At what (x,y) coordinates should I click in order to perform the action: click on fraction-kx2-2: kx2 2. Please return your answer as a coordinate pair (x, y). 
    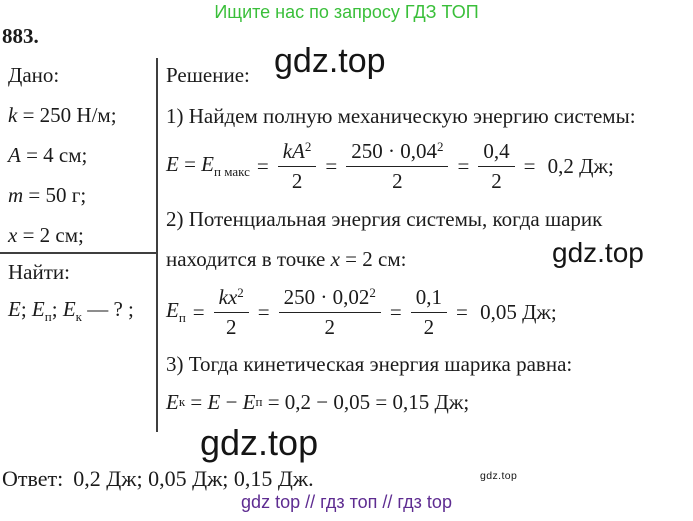
    Looking at the image, I should click on (231, 312).